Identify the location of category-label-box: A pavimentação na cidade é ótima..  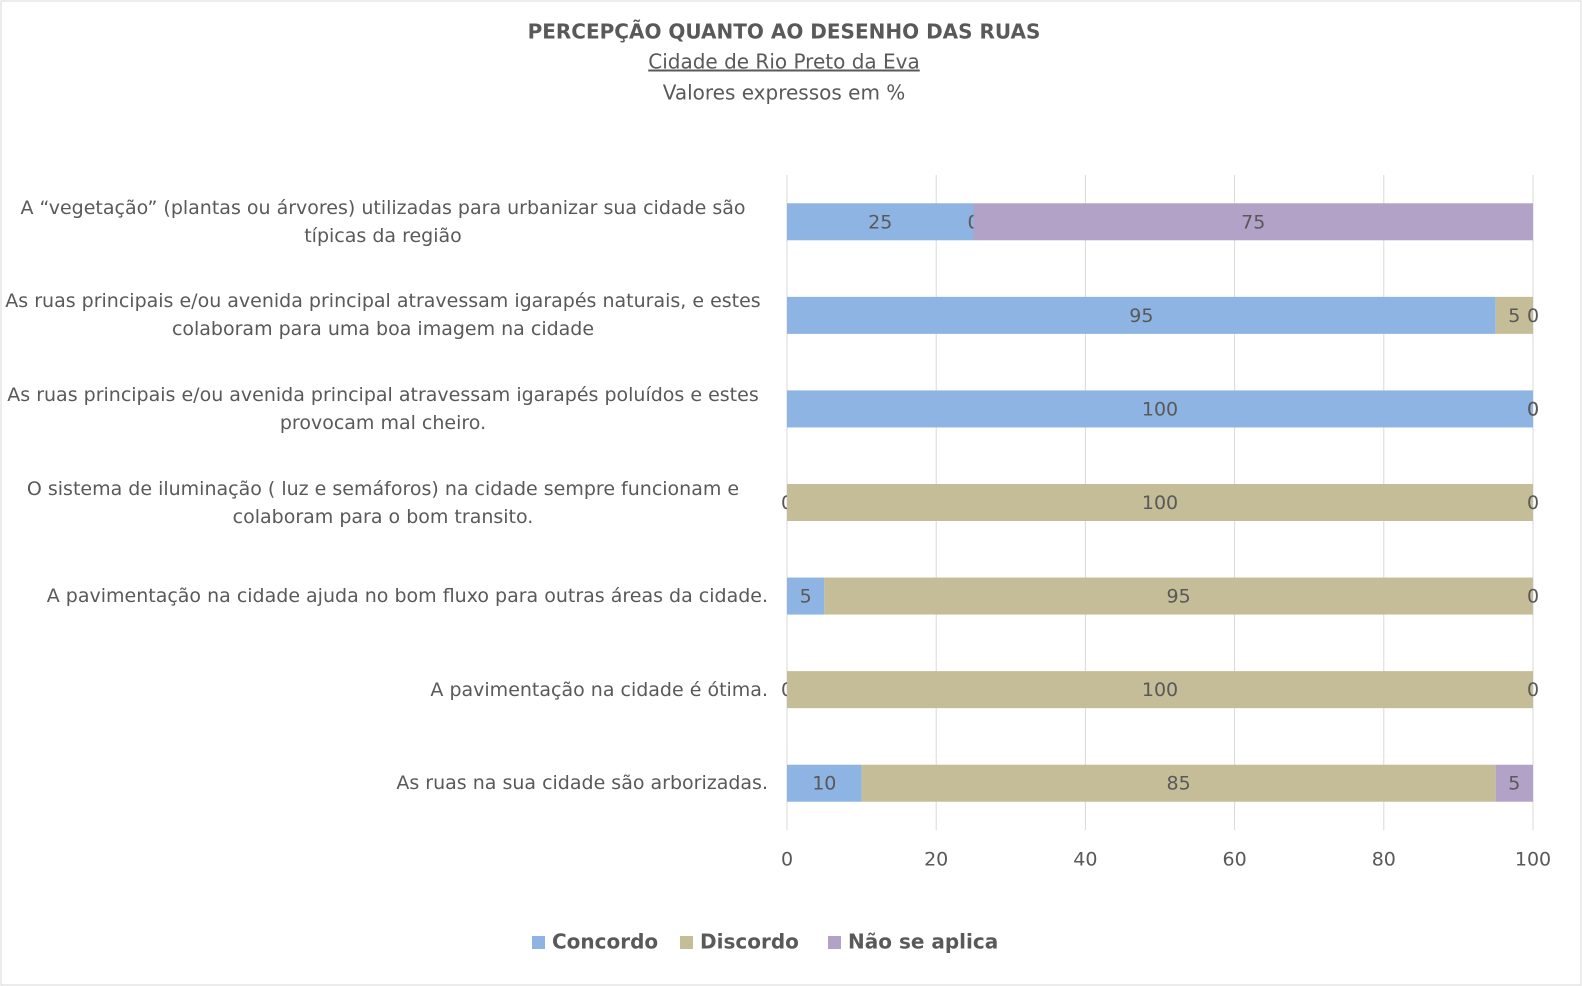
(384, 690).